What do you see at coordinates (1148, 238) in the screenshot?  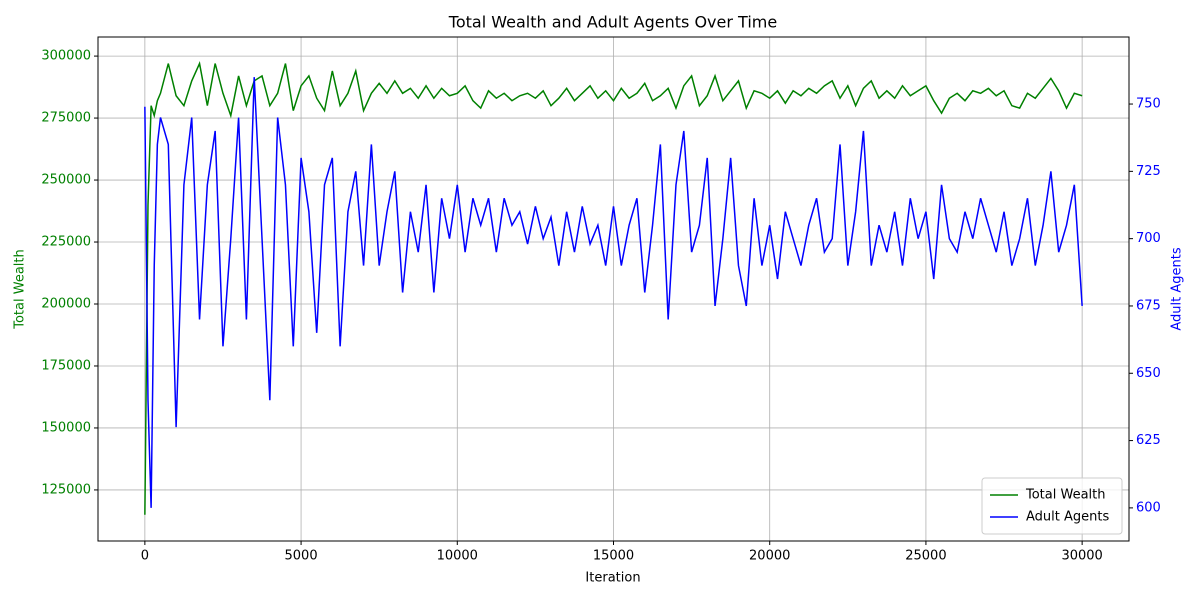 I see `y2-tick-label: 700` at bounding box center [1148, 238].